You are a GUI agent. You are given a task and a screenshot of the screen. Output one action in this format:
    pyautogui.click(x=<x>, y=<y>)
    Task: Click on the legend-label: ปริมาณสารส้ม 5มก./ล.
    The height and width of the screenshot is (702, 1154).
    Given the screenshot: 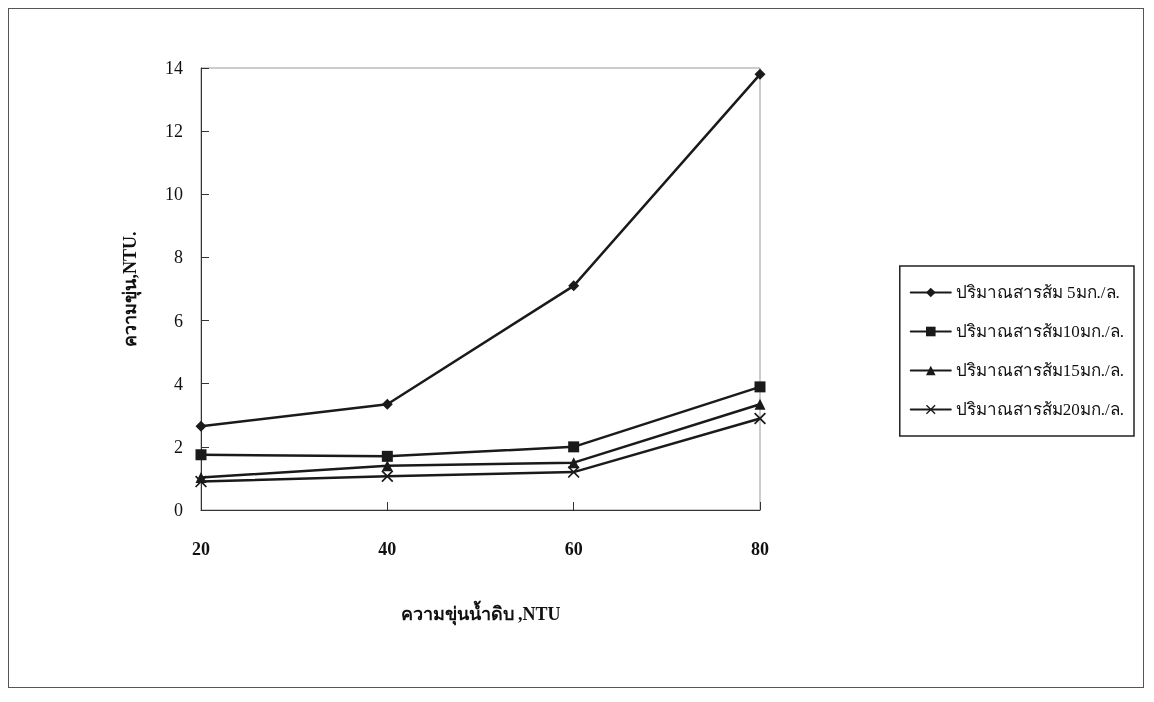 What is the action you would take?
    pyautogui.click(x=1037, y=292)
    